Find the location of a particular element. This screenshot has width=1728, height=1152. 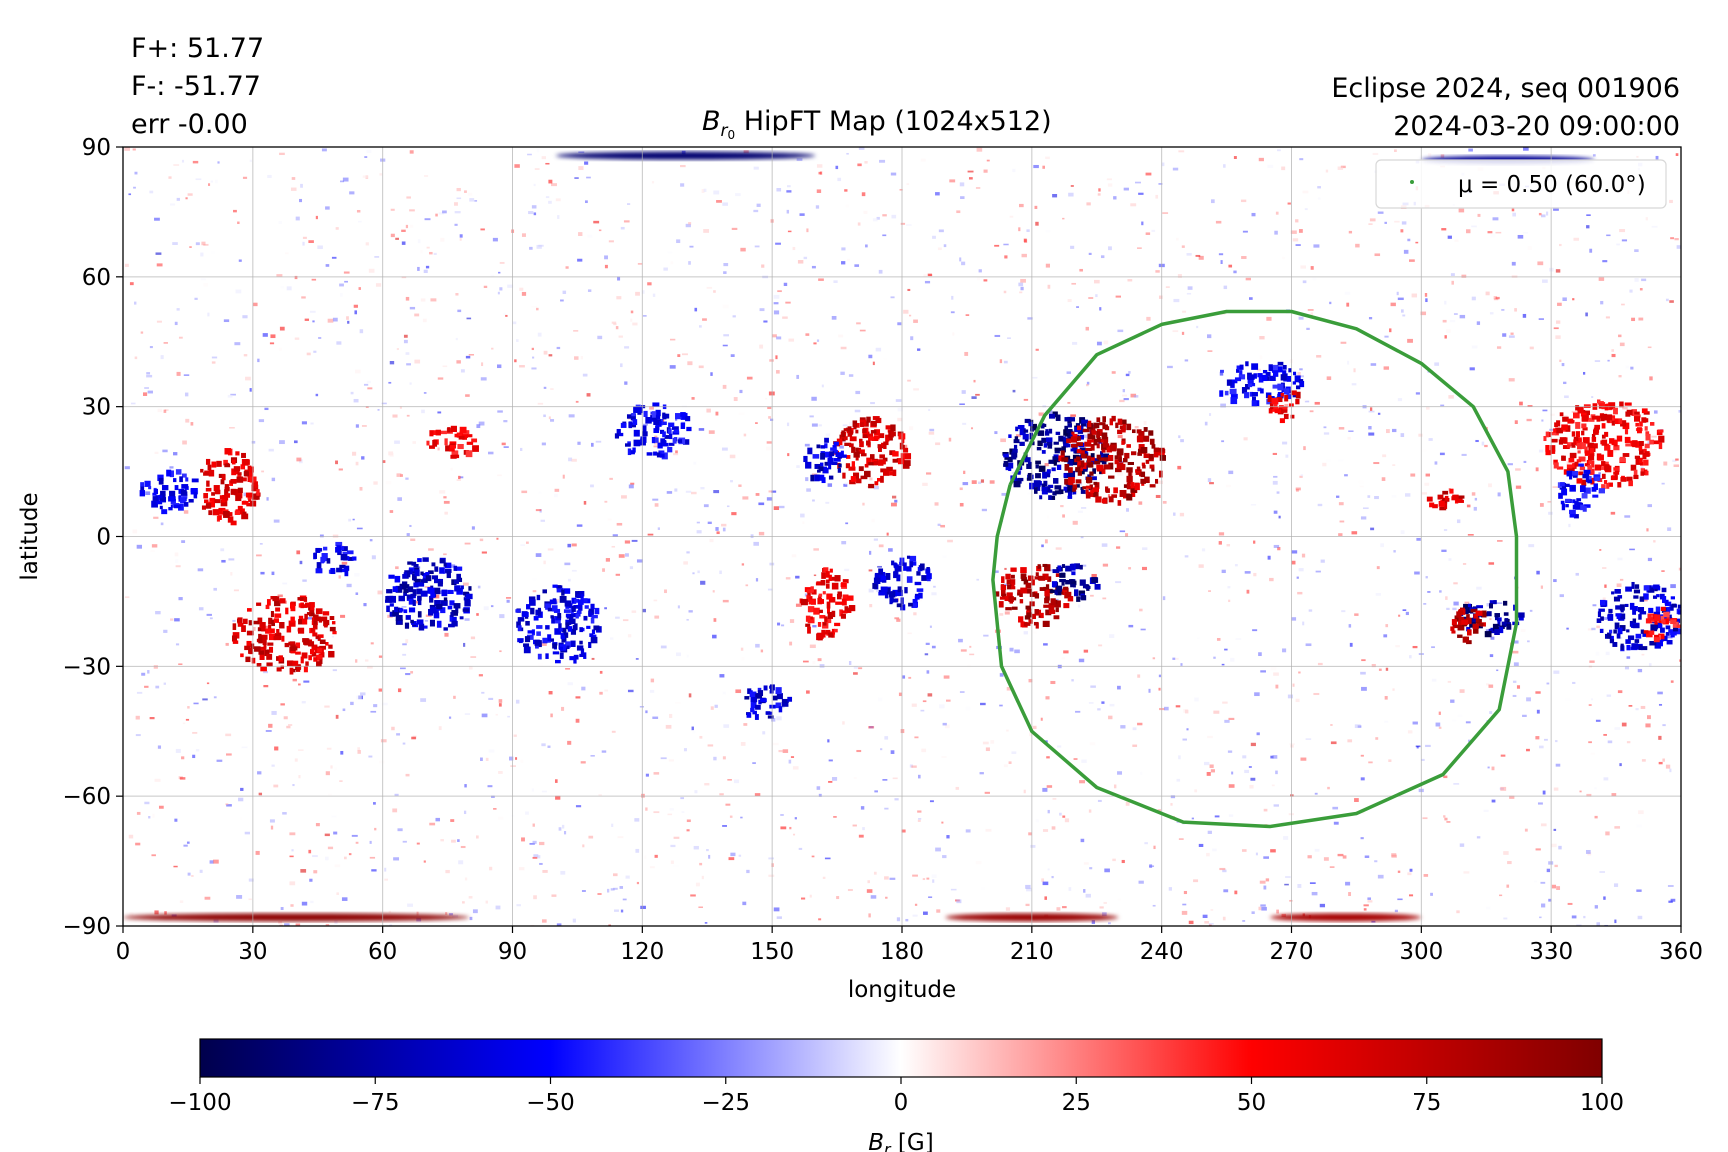

y-tick-label: −90 is located at coordinates (86, 927).